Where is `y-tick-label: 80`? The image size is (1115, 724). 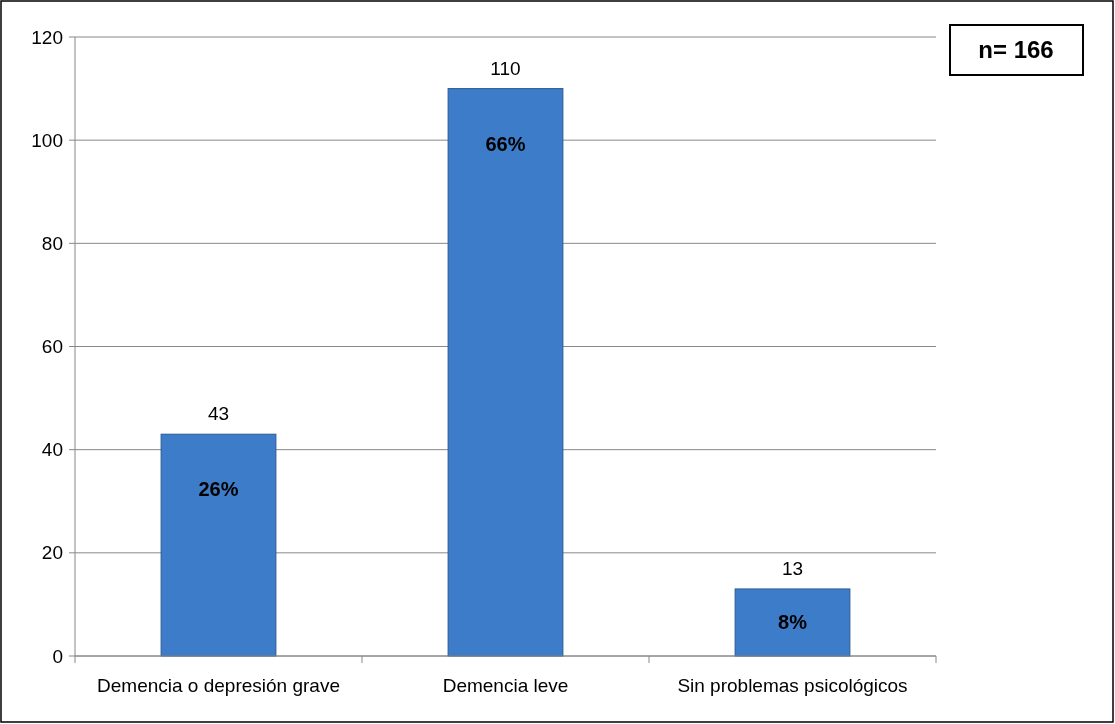 y-tick-label: 80 is located at coordinates (52, 243).